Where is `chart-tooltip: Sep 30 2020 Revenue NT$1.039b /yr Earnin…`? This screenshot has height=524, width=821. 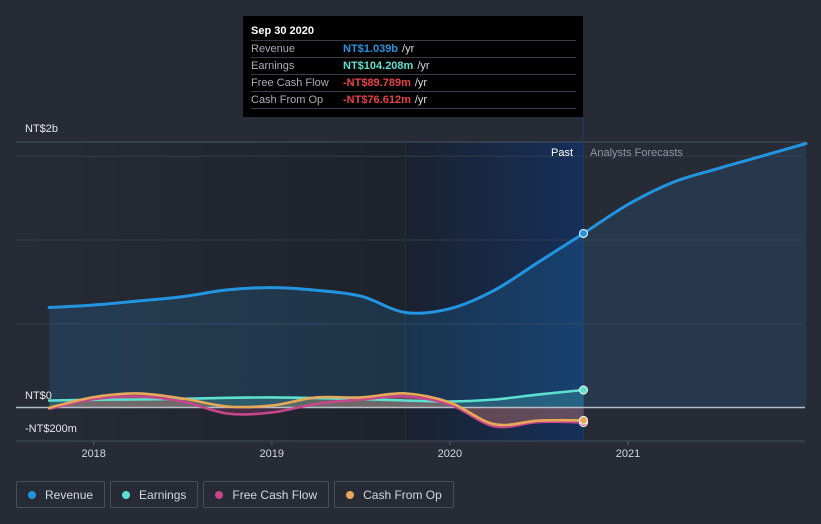
chart-tooltip: Sep 30 2020 Revenue NT$1.039b /yr Earnin… is located at coordinates (413, 66).